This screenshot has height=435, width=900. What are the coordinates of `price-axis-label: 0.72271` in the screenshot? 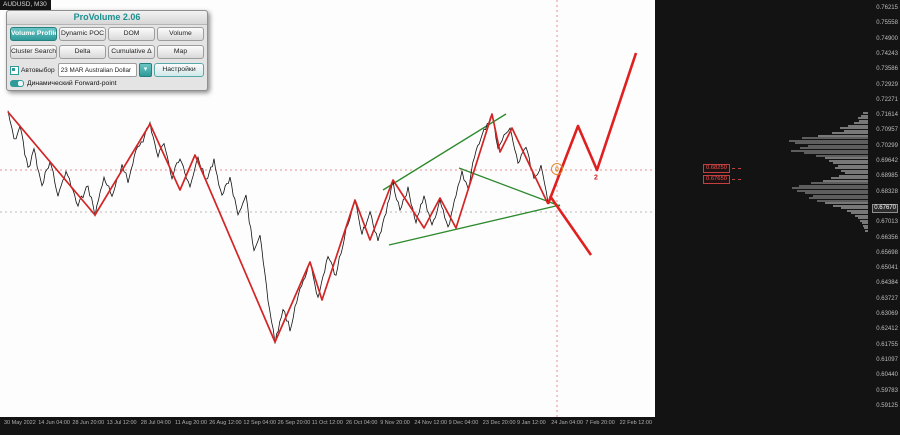 It's located at (887, 99).